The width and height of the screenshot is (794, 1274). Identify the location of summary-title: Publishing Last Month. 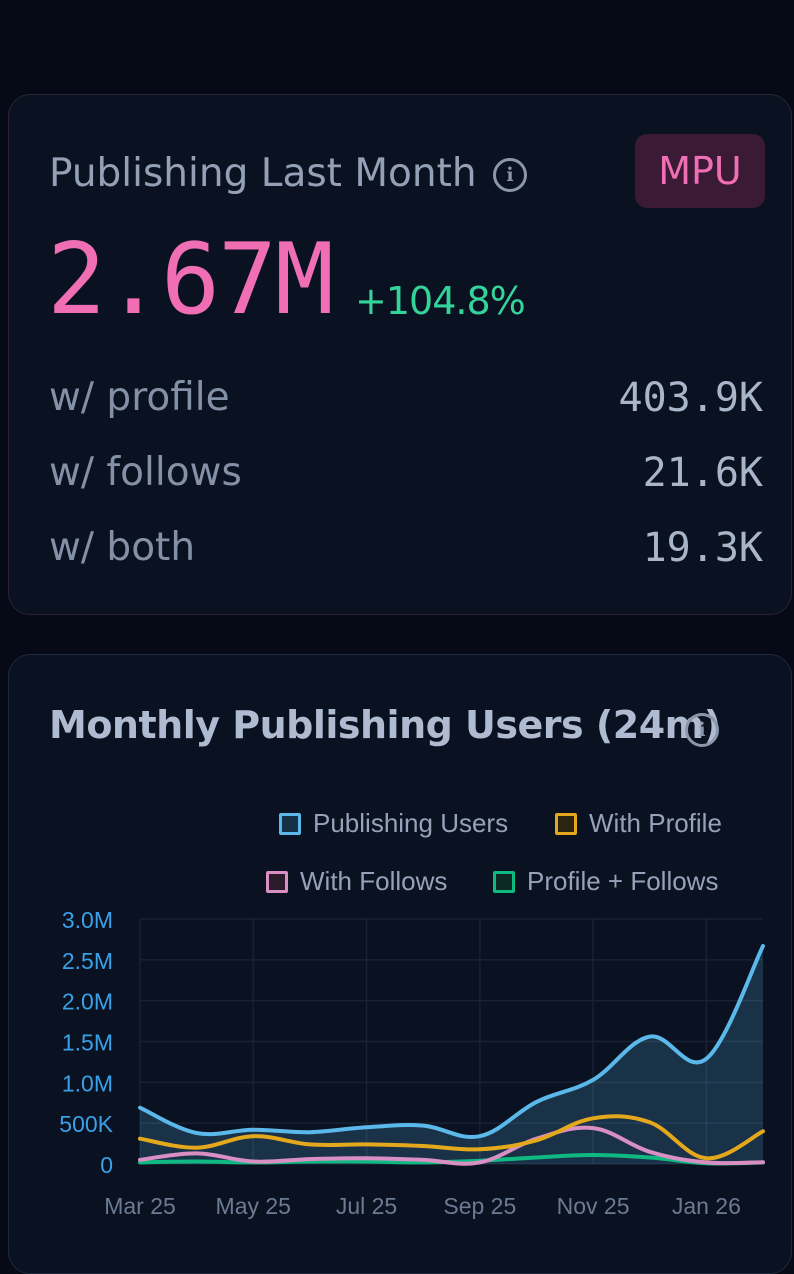
(263, 173).